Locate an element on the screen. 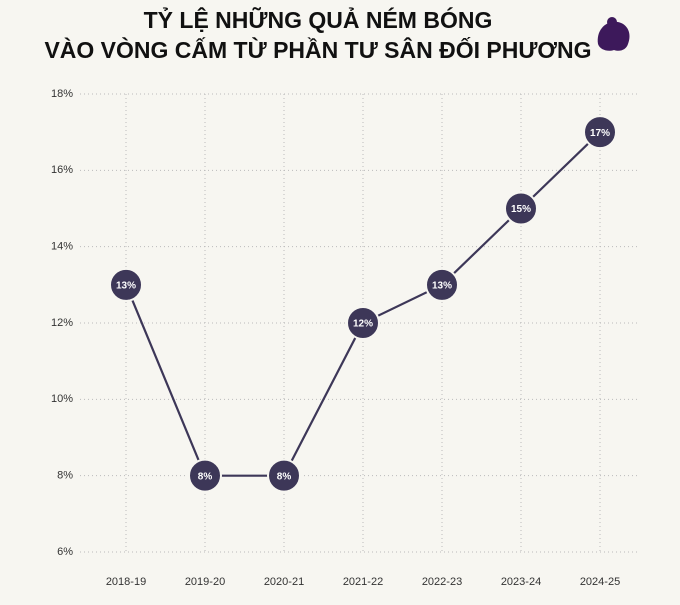  value-label: 15% is located at coordinates (521, 209).